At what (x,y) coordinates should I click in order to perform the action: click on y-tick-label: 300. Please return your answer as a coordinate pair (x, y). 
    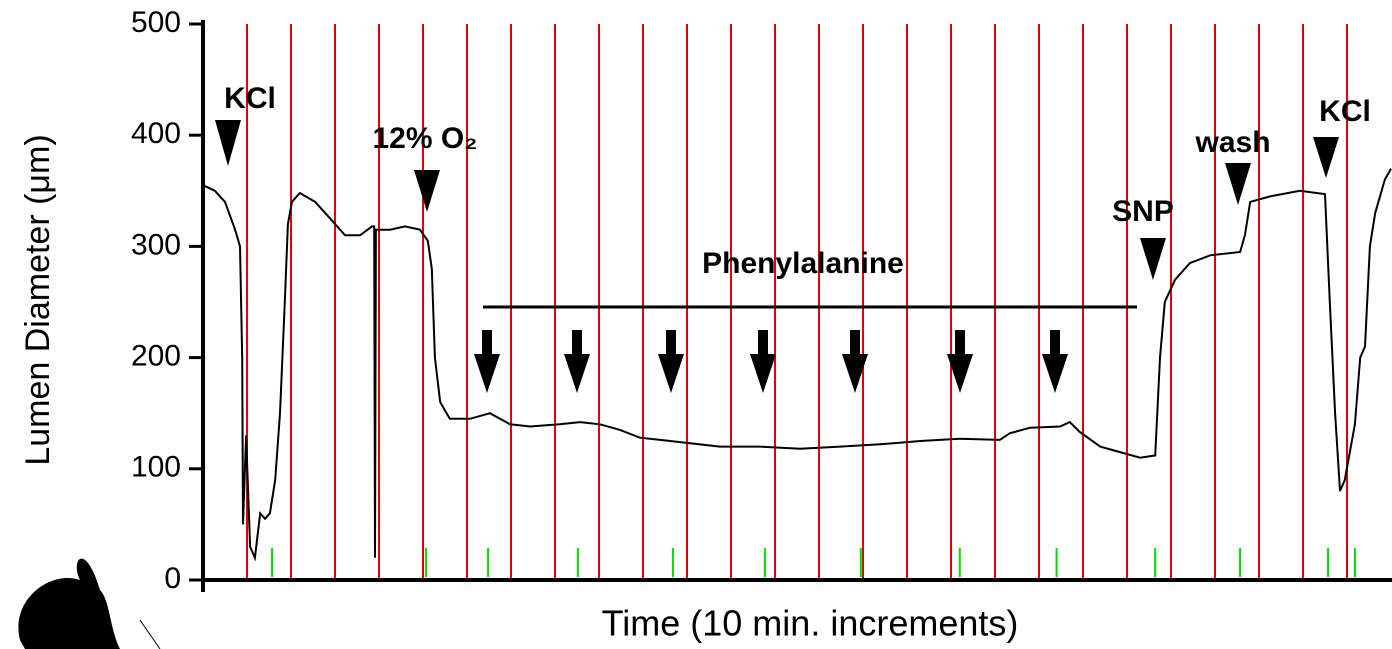
    Looking at the image, I should click on (156, 244).